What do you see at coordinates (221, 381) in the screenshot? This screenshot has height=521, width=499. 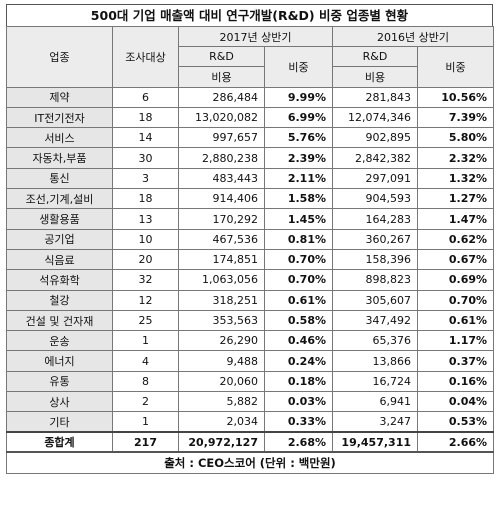 I see `rd-2017-cell: 20,060` at bounding box center [221, 381].